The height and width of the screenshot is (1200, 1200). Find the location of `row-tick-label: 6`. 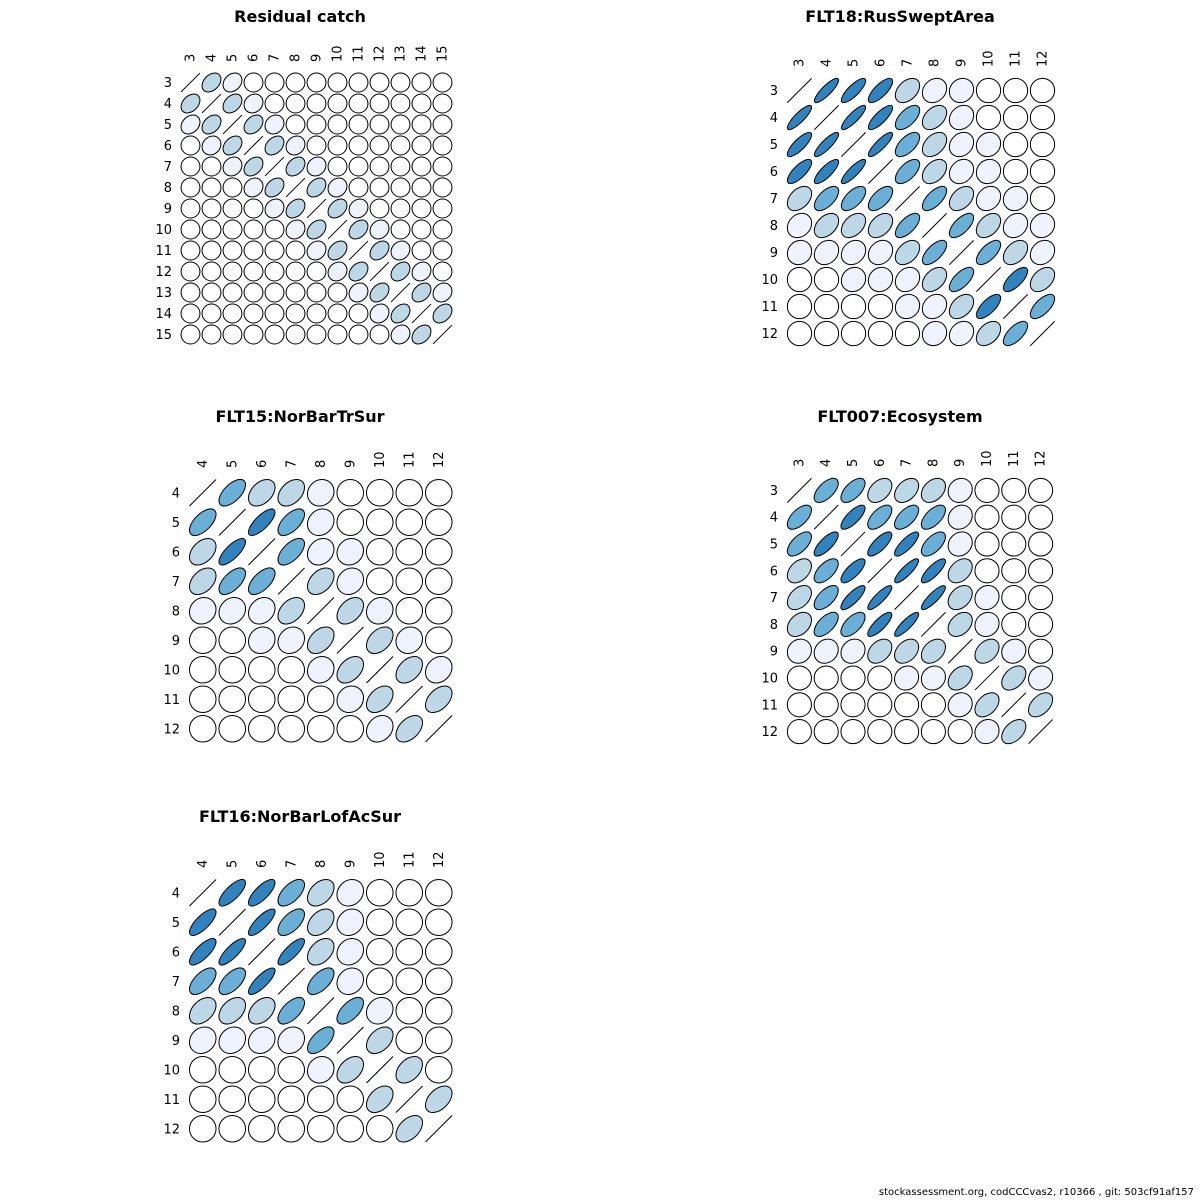

row-tick-label: 6 is located at coordinates (774, 172).